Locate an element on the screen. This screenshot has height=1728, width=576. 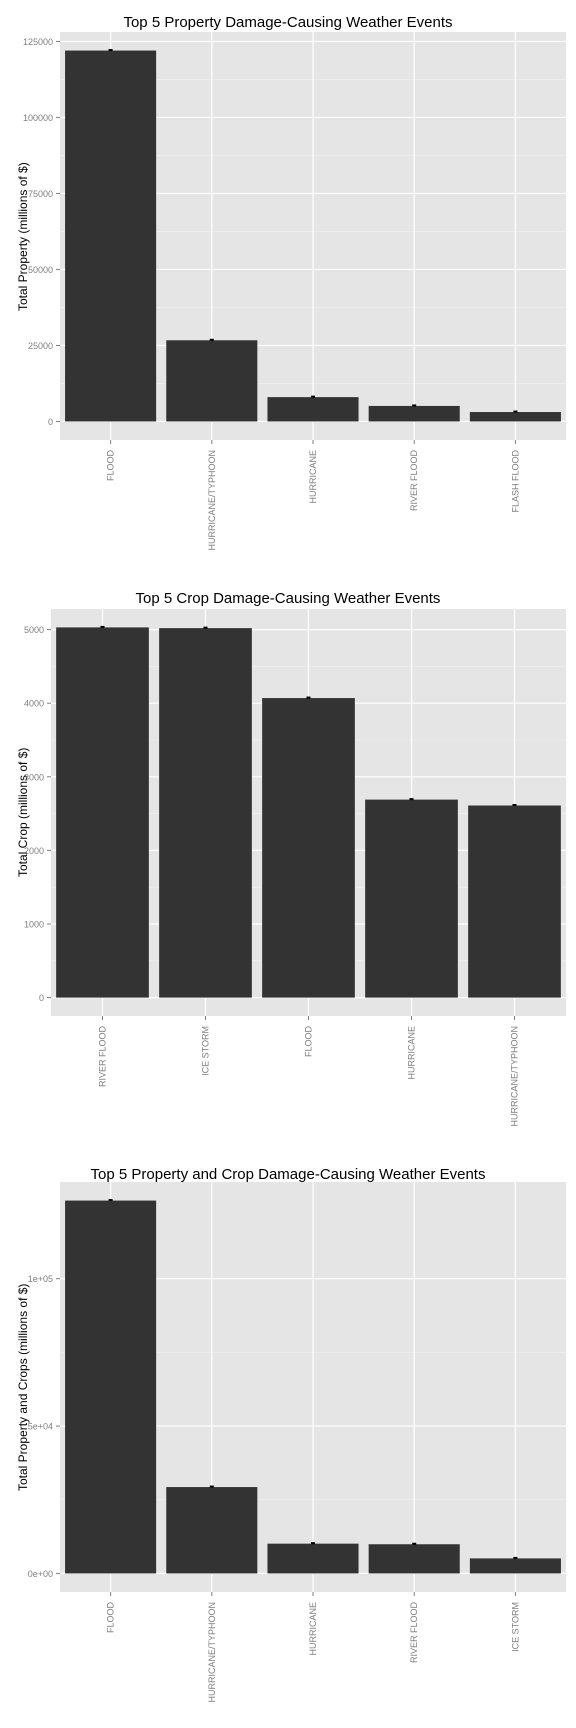
y-tick-label: 1000 is located at coordinates (34, 925).